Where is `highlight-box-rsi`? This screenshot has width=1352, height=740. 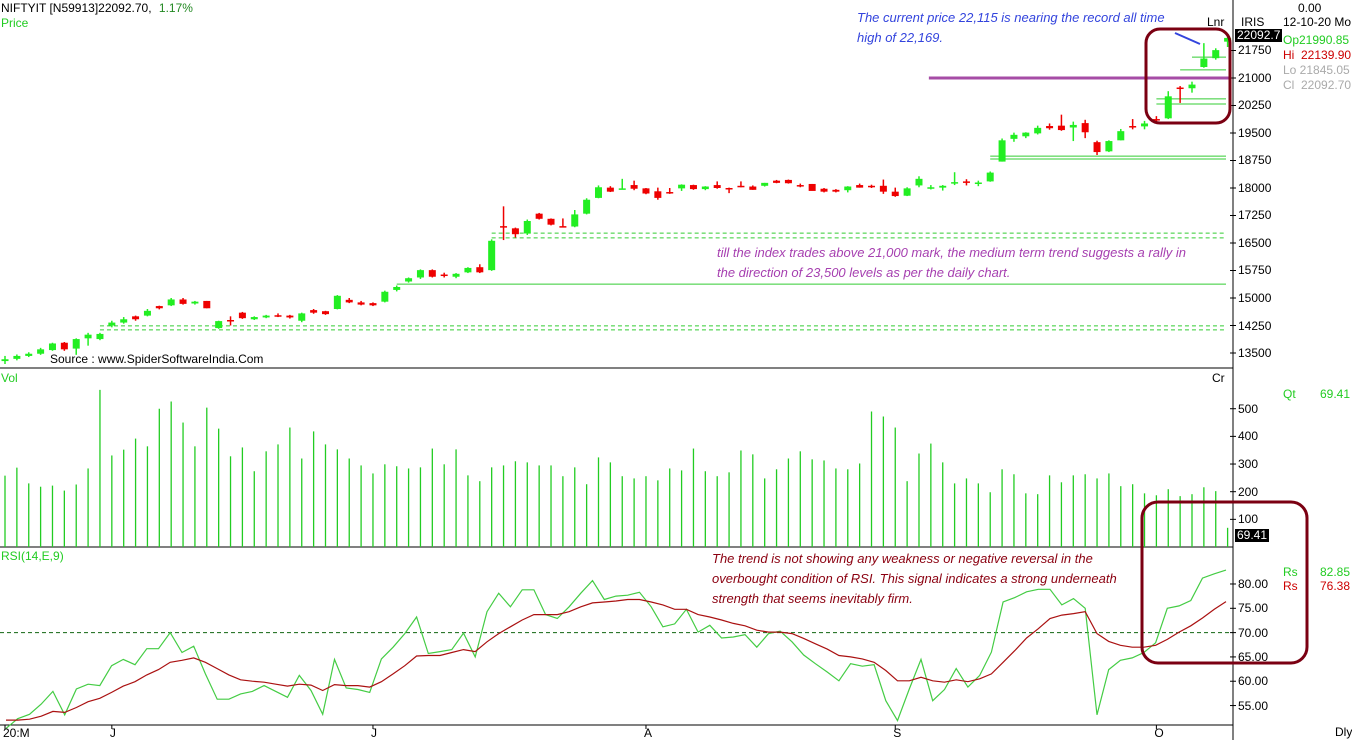
highlight-box-rsi is located at coordinates (1224, 582).